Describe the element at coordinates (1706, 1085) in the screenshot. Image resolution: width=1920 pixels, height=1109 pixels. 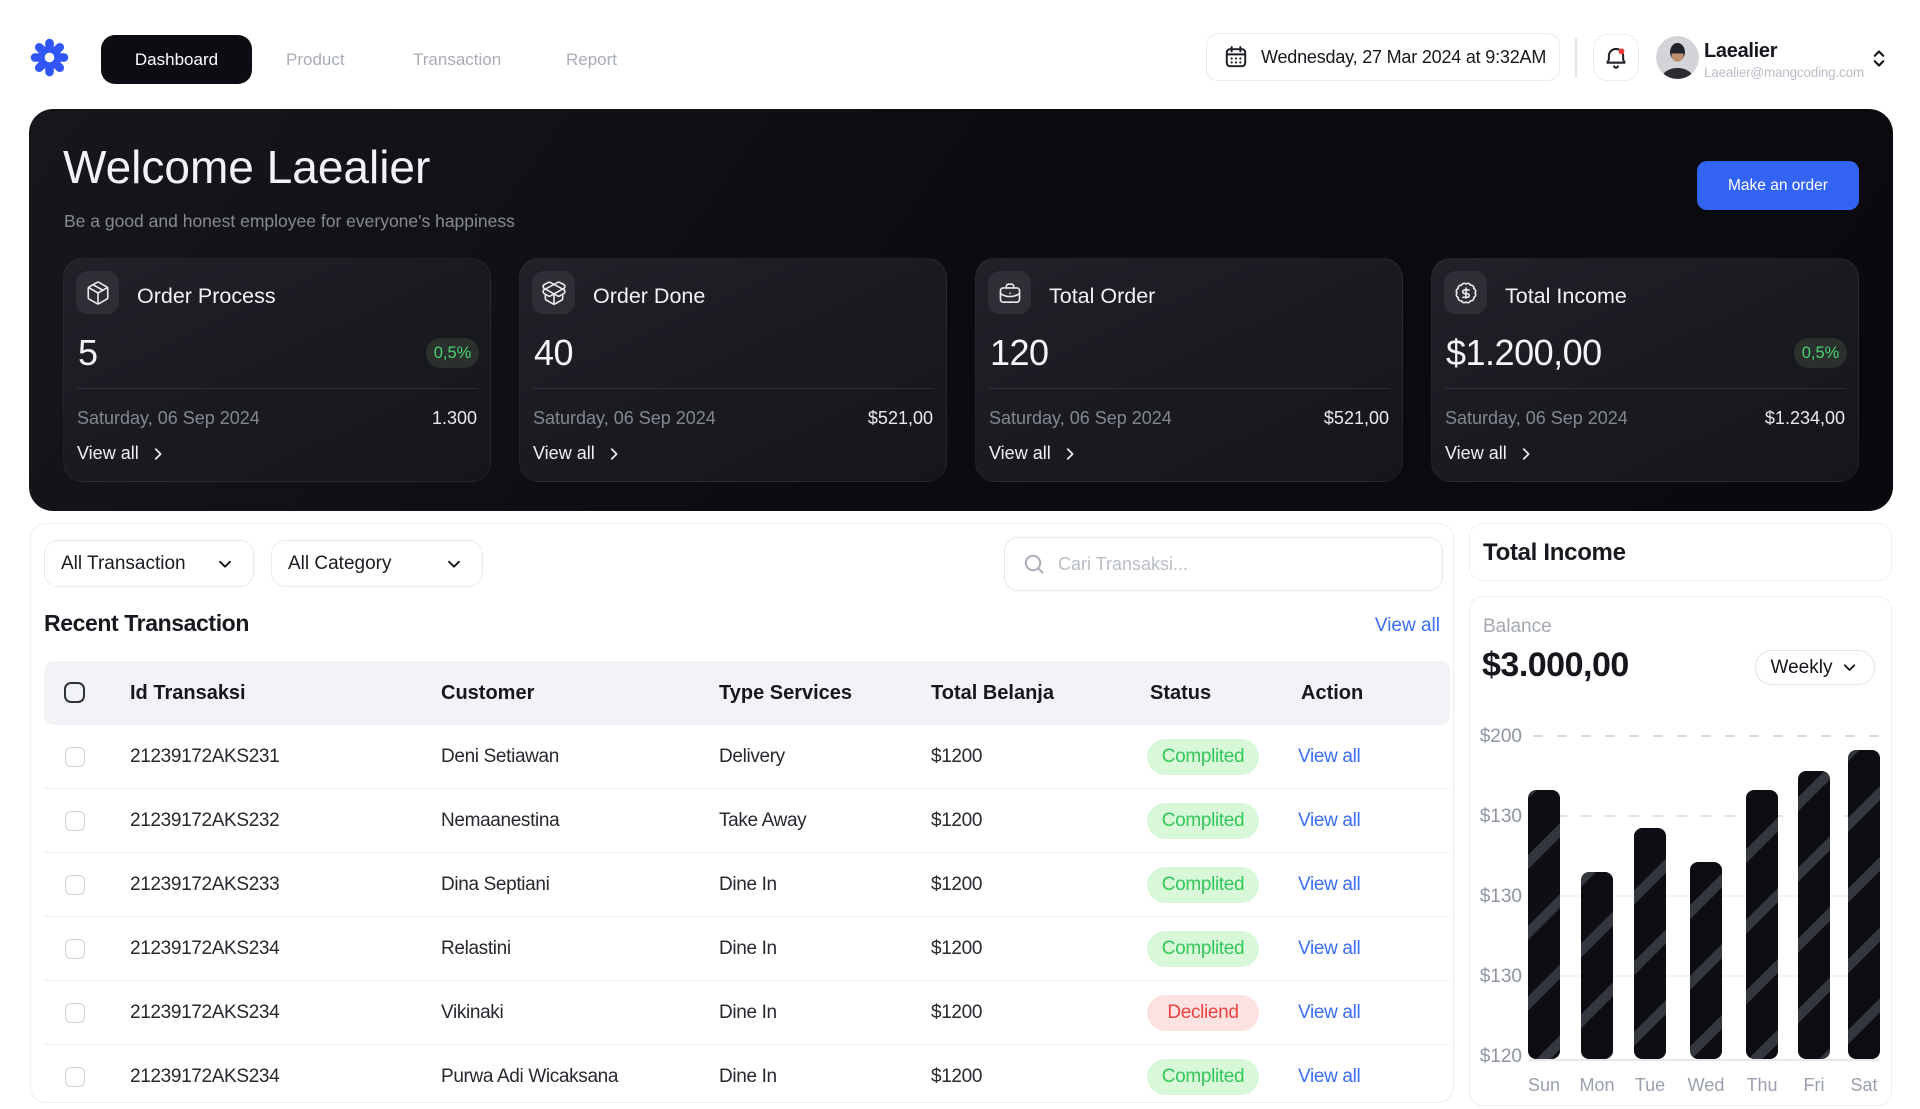
I see `svg-text: Wed` at that location.